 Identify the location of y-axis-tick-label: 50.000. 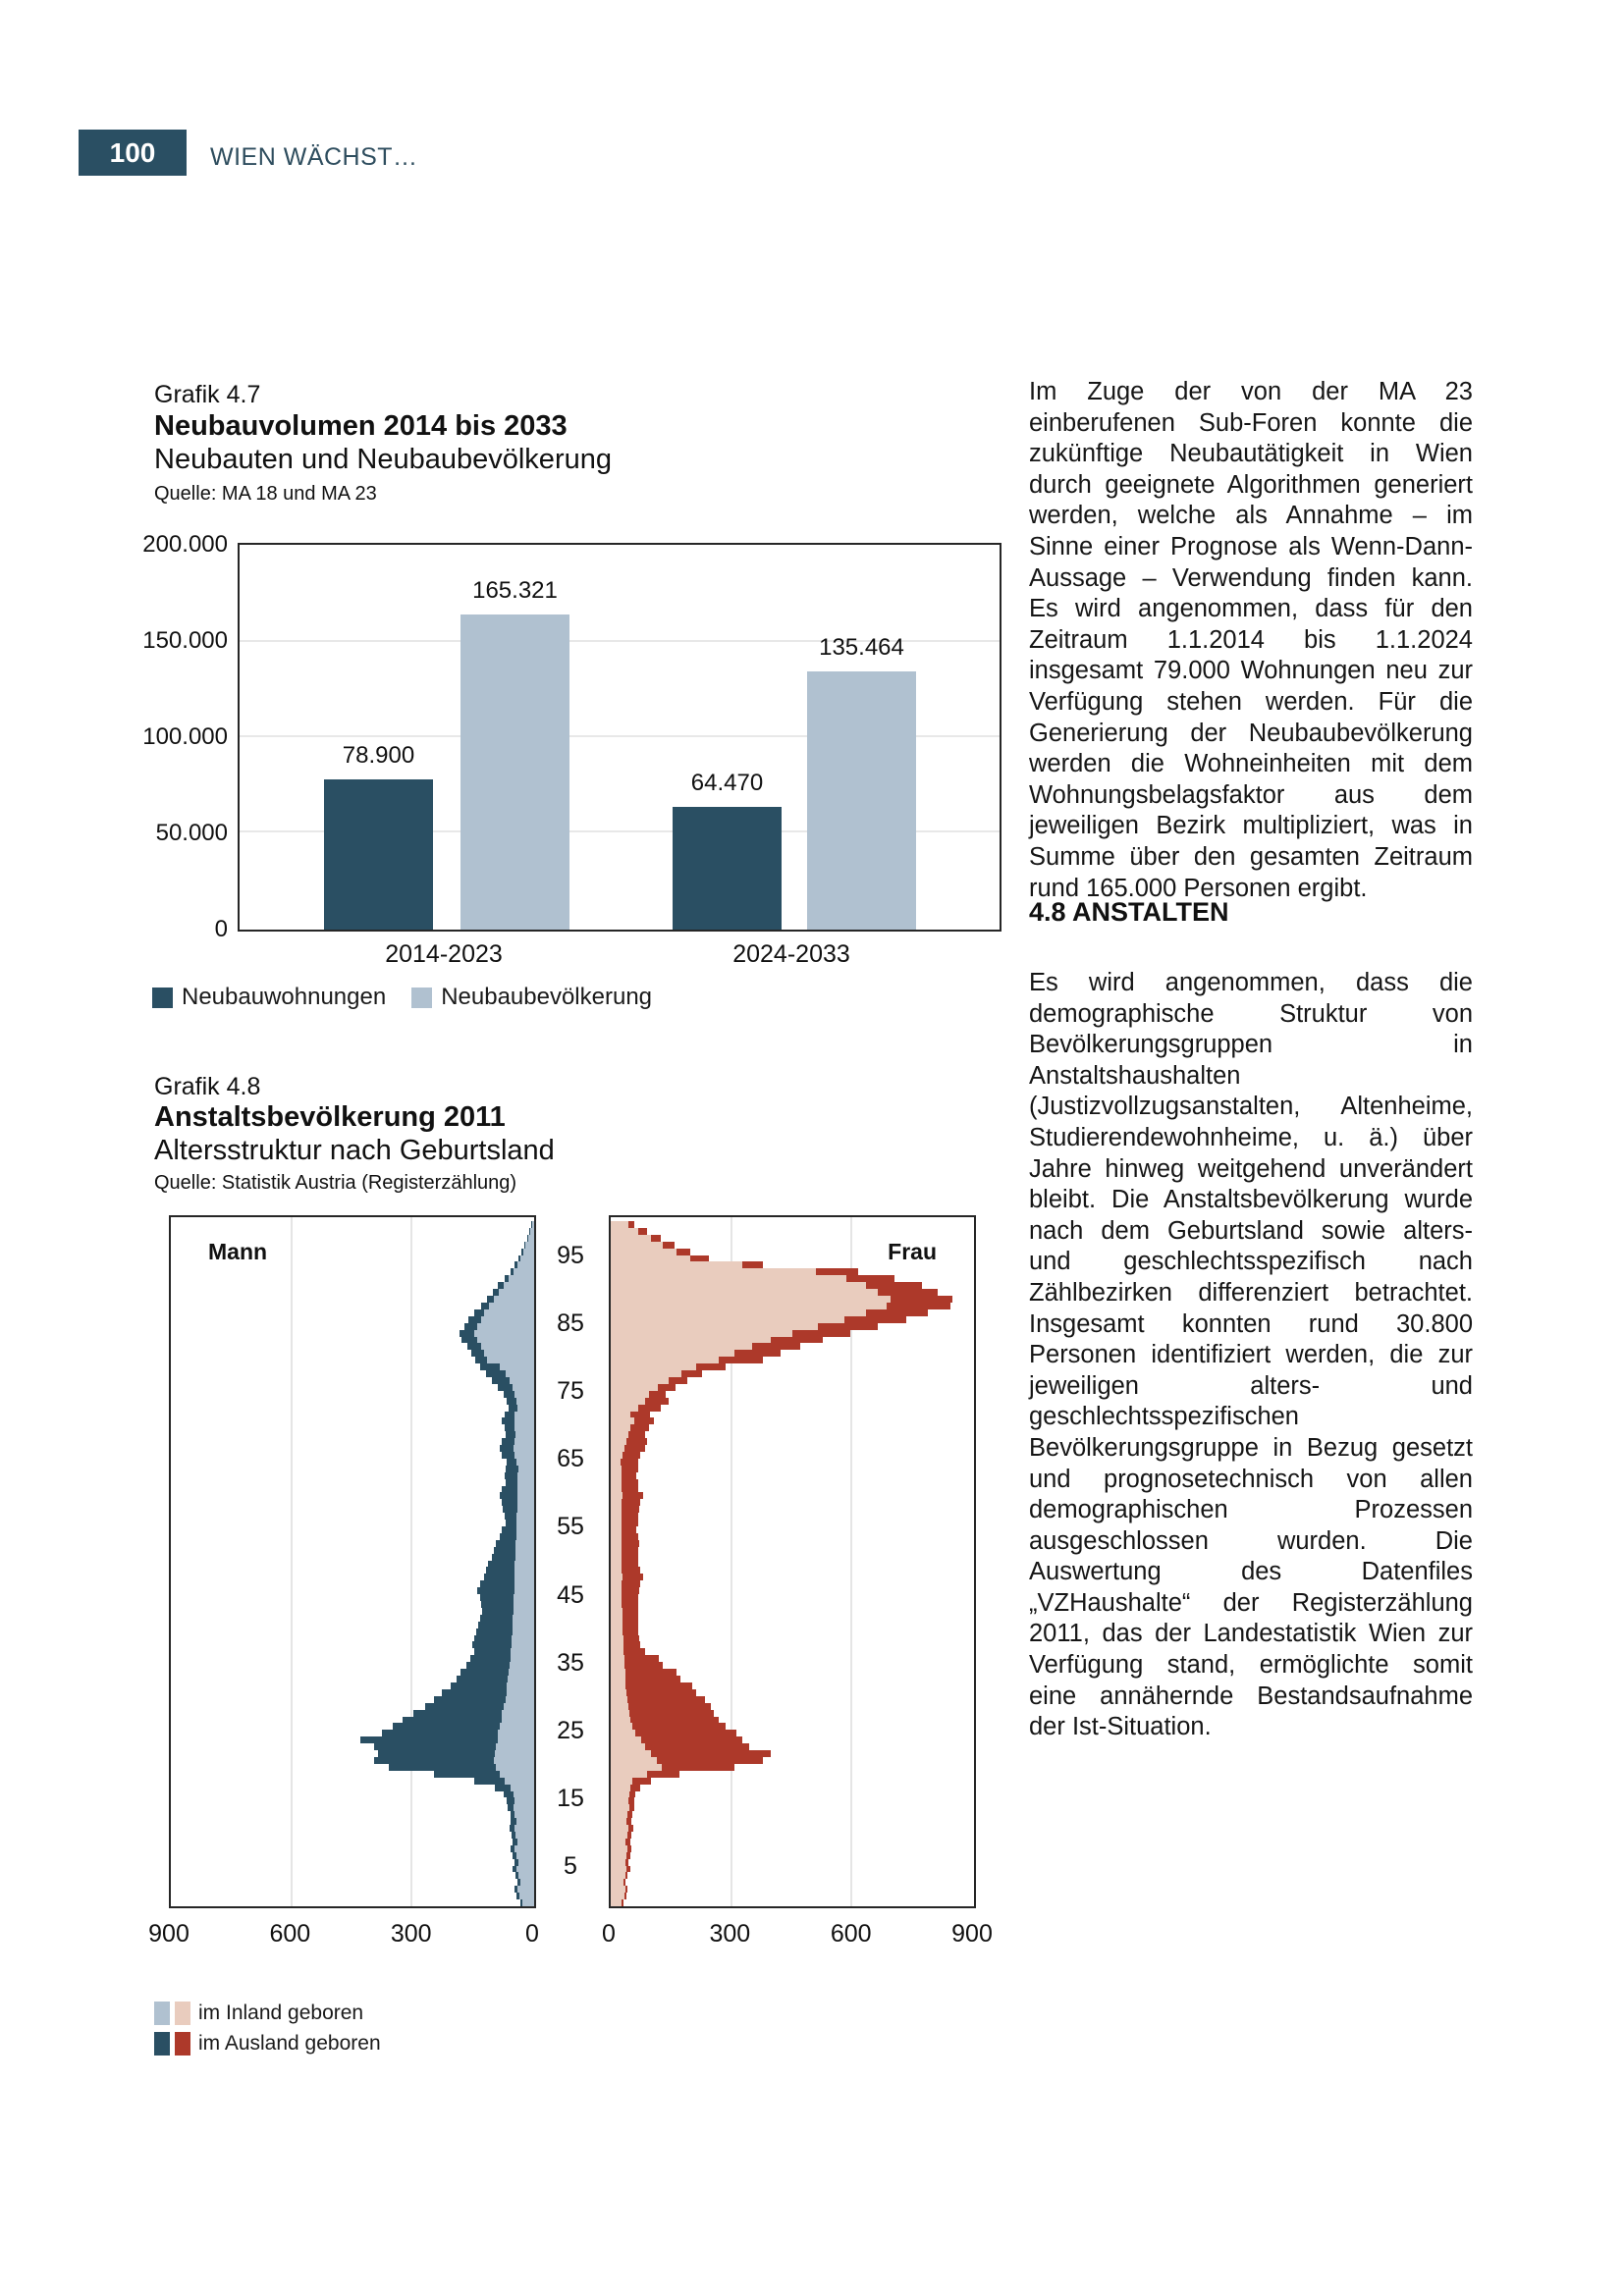
(191, 833).